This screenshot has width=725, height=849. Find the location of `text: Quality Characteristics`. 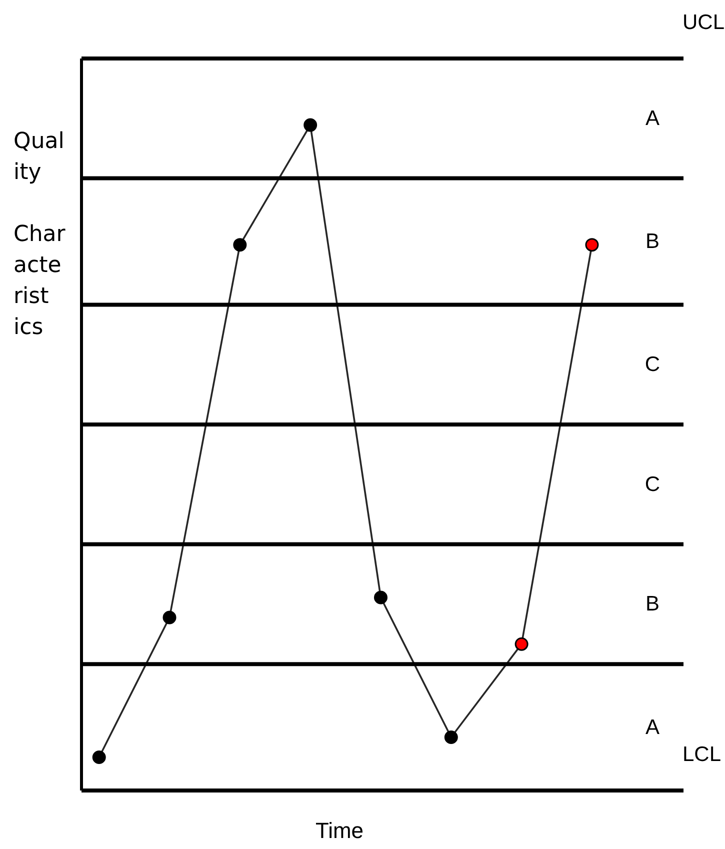

text: Quality Characteristics is located at coordinates (40, 234).